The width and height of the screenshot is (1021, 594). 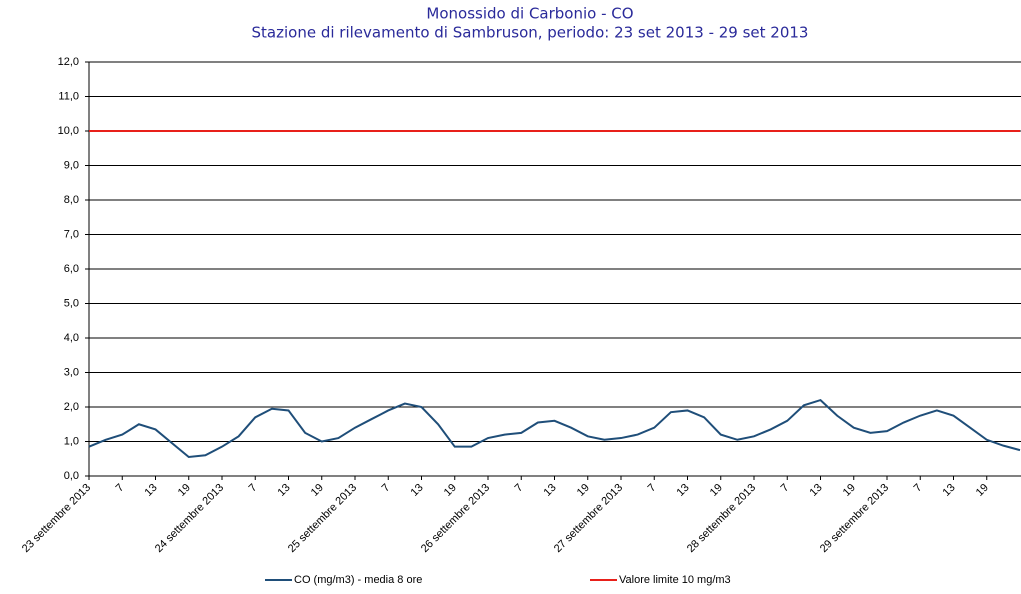 I want to click on y-tick-label: 7,0, so click(x=71, y=234).